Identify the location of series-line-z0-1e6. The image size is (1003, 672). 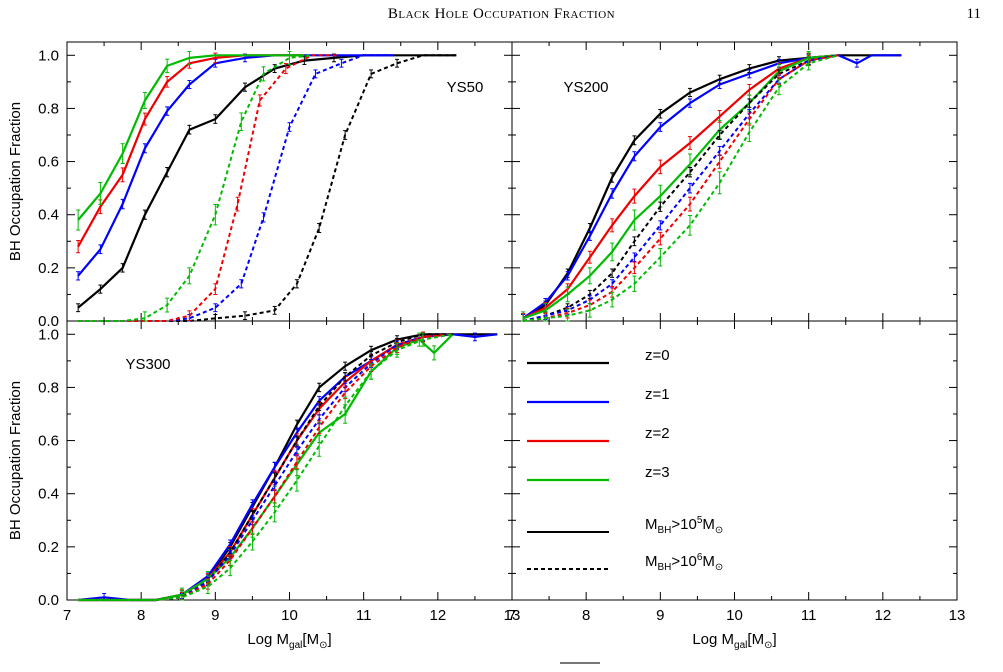
(265, 467).